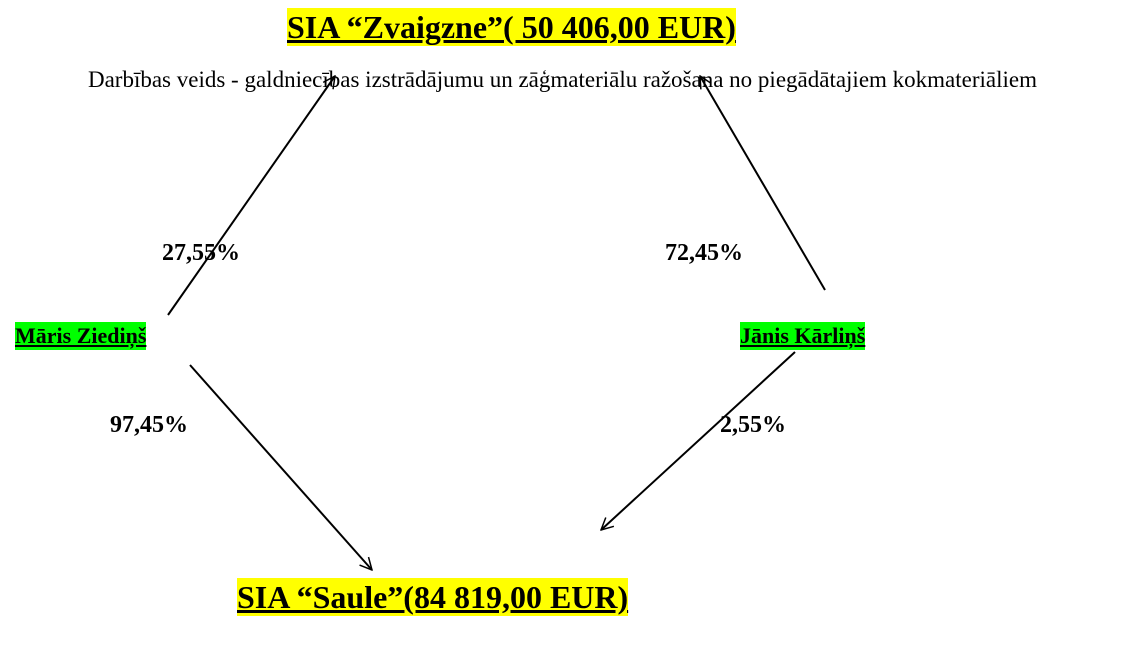 The image size is (1125, 650). What do you see at coordinates (149, 425) in the screenshot?
I see `edge-label: 97,45%` at bounding box center [149, 425].